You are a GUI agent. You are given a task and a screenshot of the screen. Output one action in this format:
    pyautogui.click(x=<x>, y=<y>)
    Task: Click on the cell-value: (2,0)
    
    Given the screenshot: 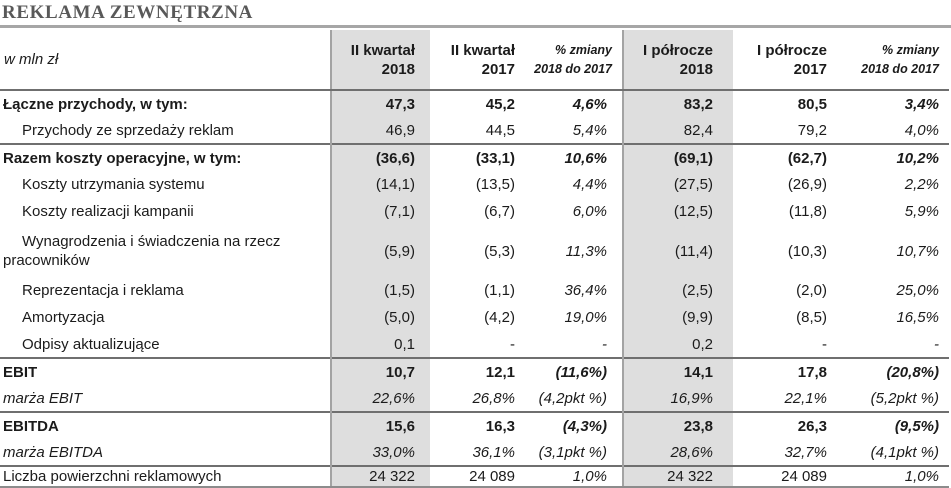 What is the action you would take?
    pyautogui.click(x=811, y=290)
    